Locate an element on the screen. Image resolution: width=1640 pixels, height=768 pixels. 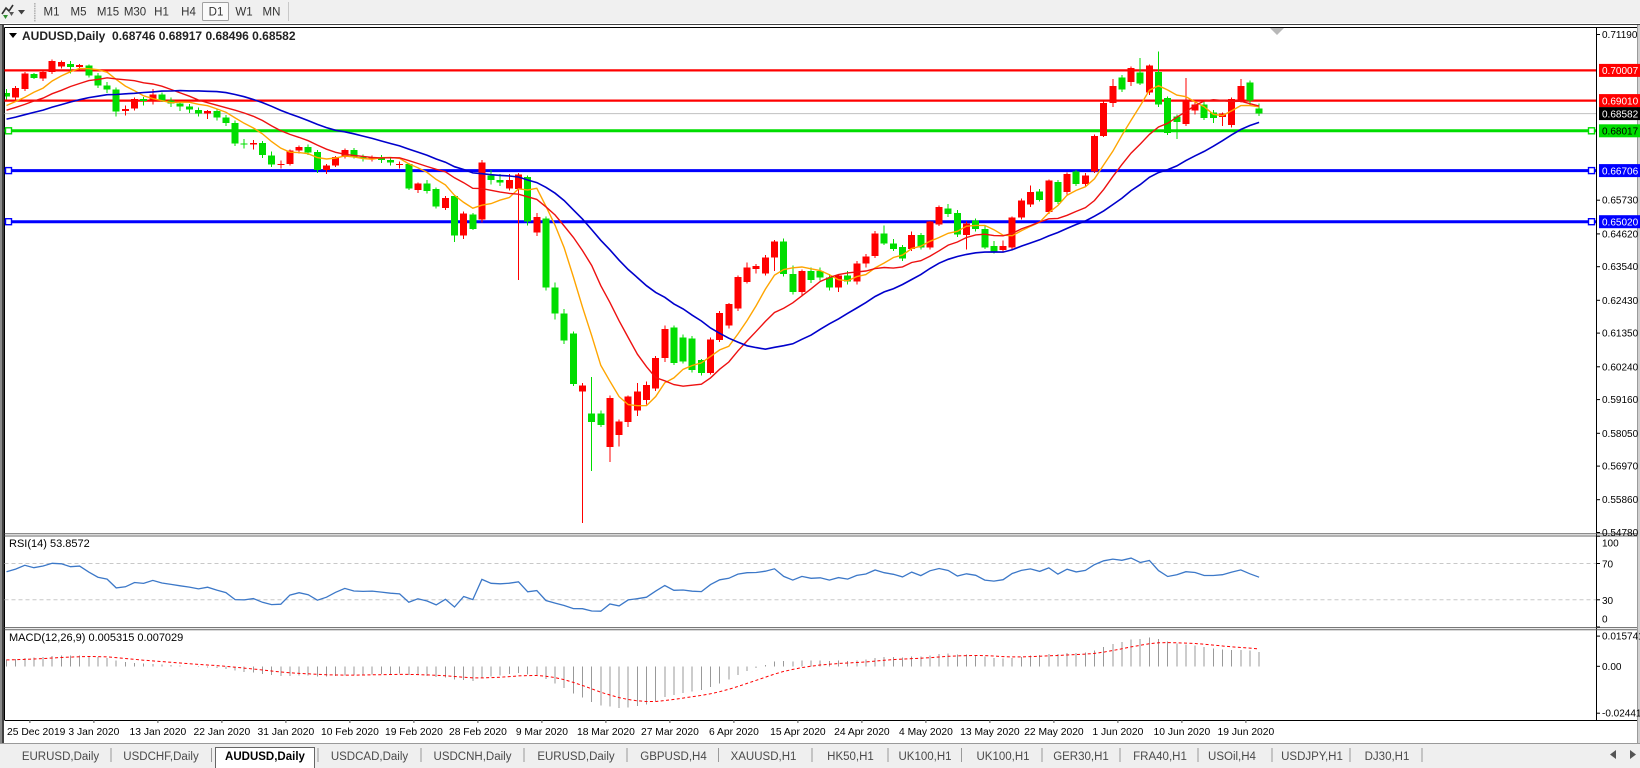
svg-text: AUDUSD,Daily is located at coordinates (265, 757).